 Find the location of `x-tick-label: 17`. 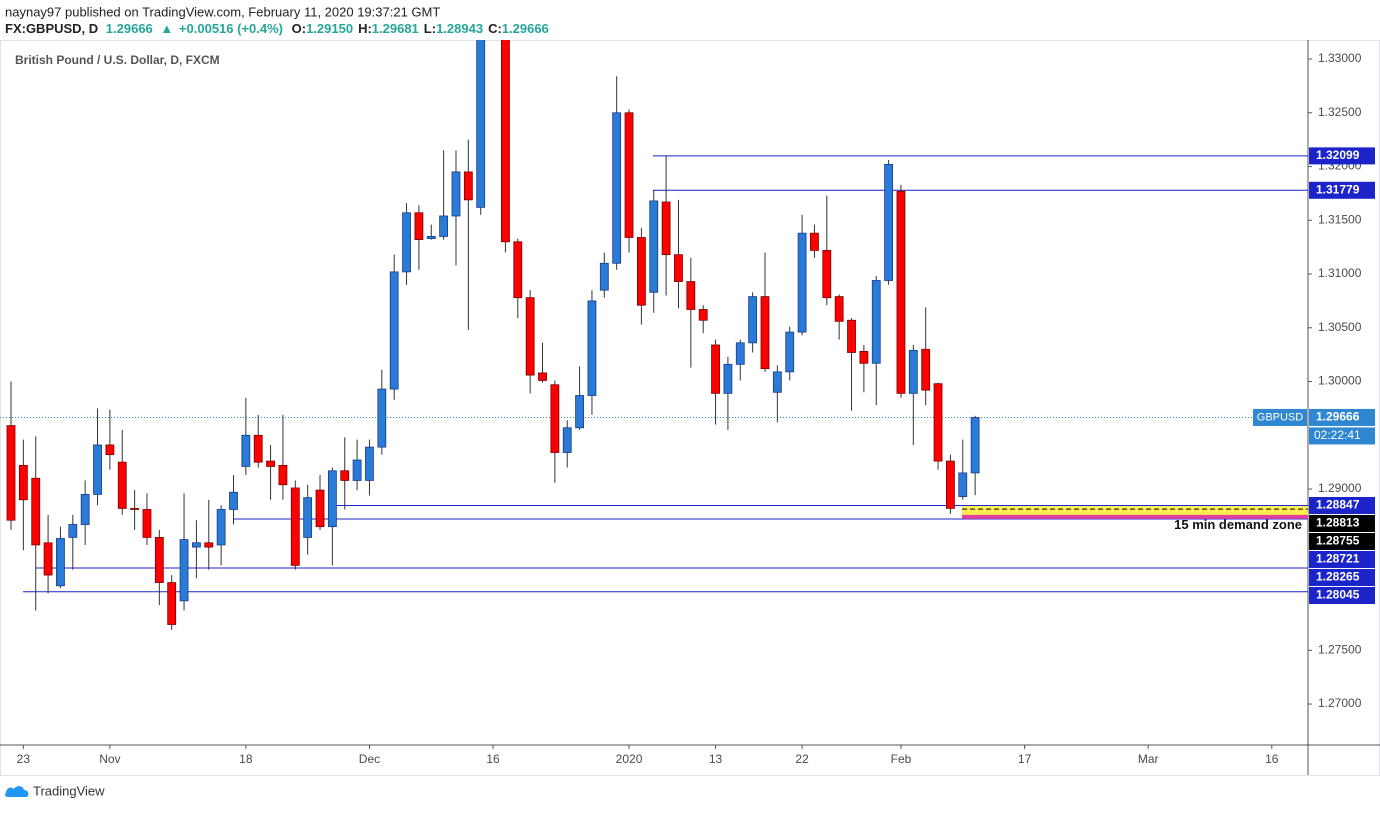

x-tick-label: 17 is located at coordinates (1025, 759).